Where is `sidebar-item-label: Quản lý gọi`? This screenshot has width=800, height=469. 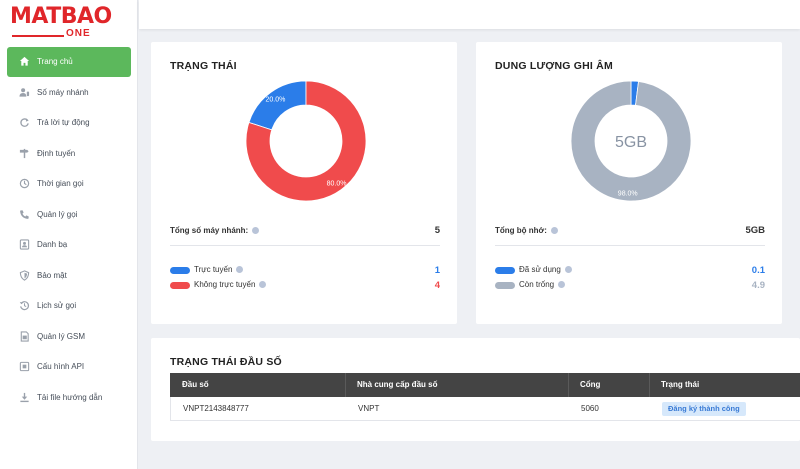
sidebar-item-label: Quản lý gọi is located at coordinates (57, 214).